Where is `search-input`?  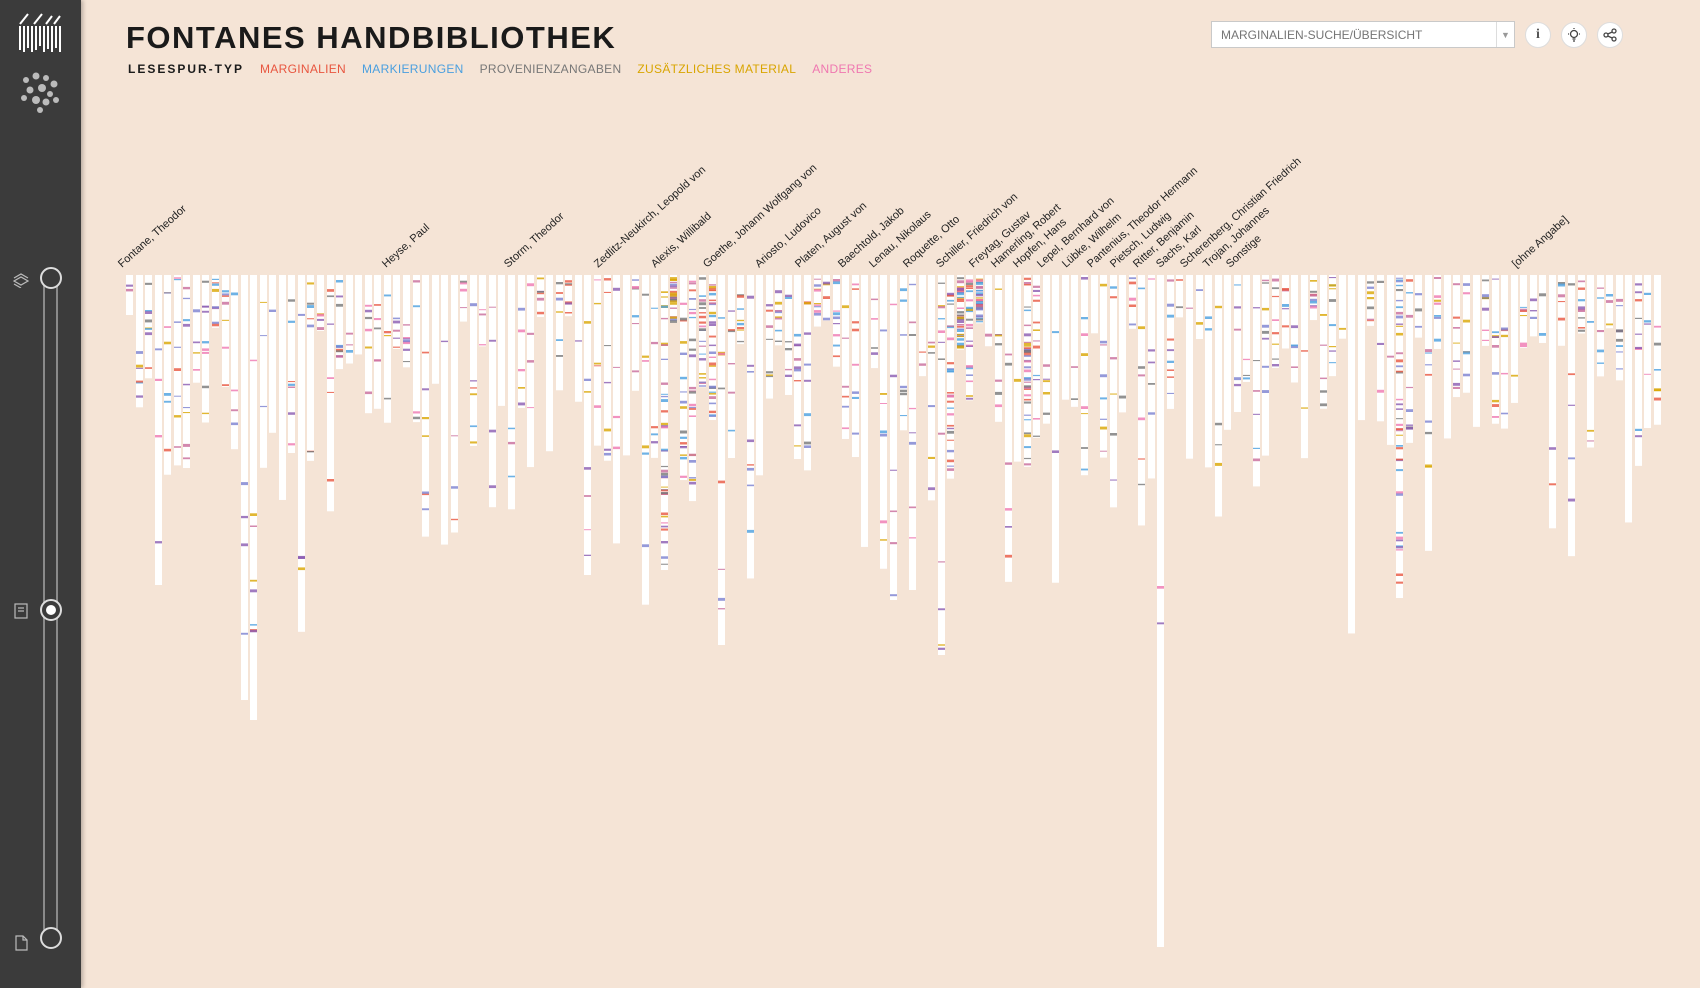
search-input is located at coordinates (1354, 34).